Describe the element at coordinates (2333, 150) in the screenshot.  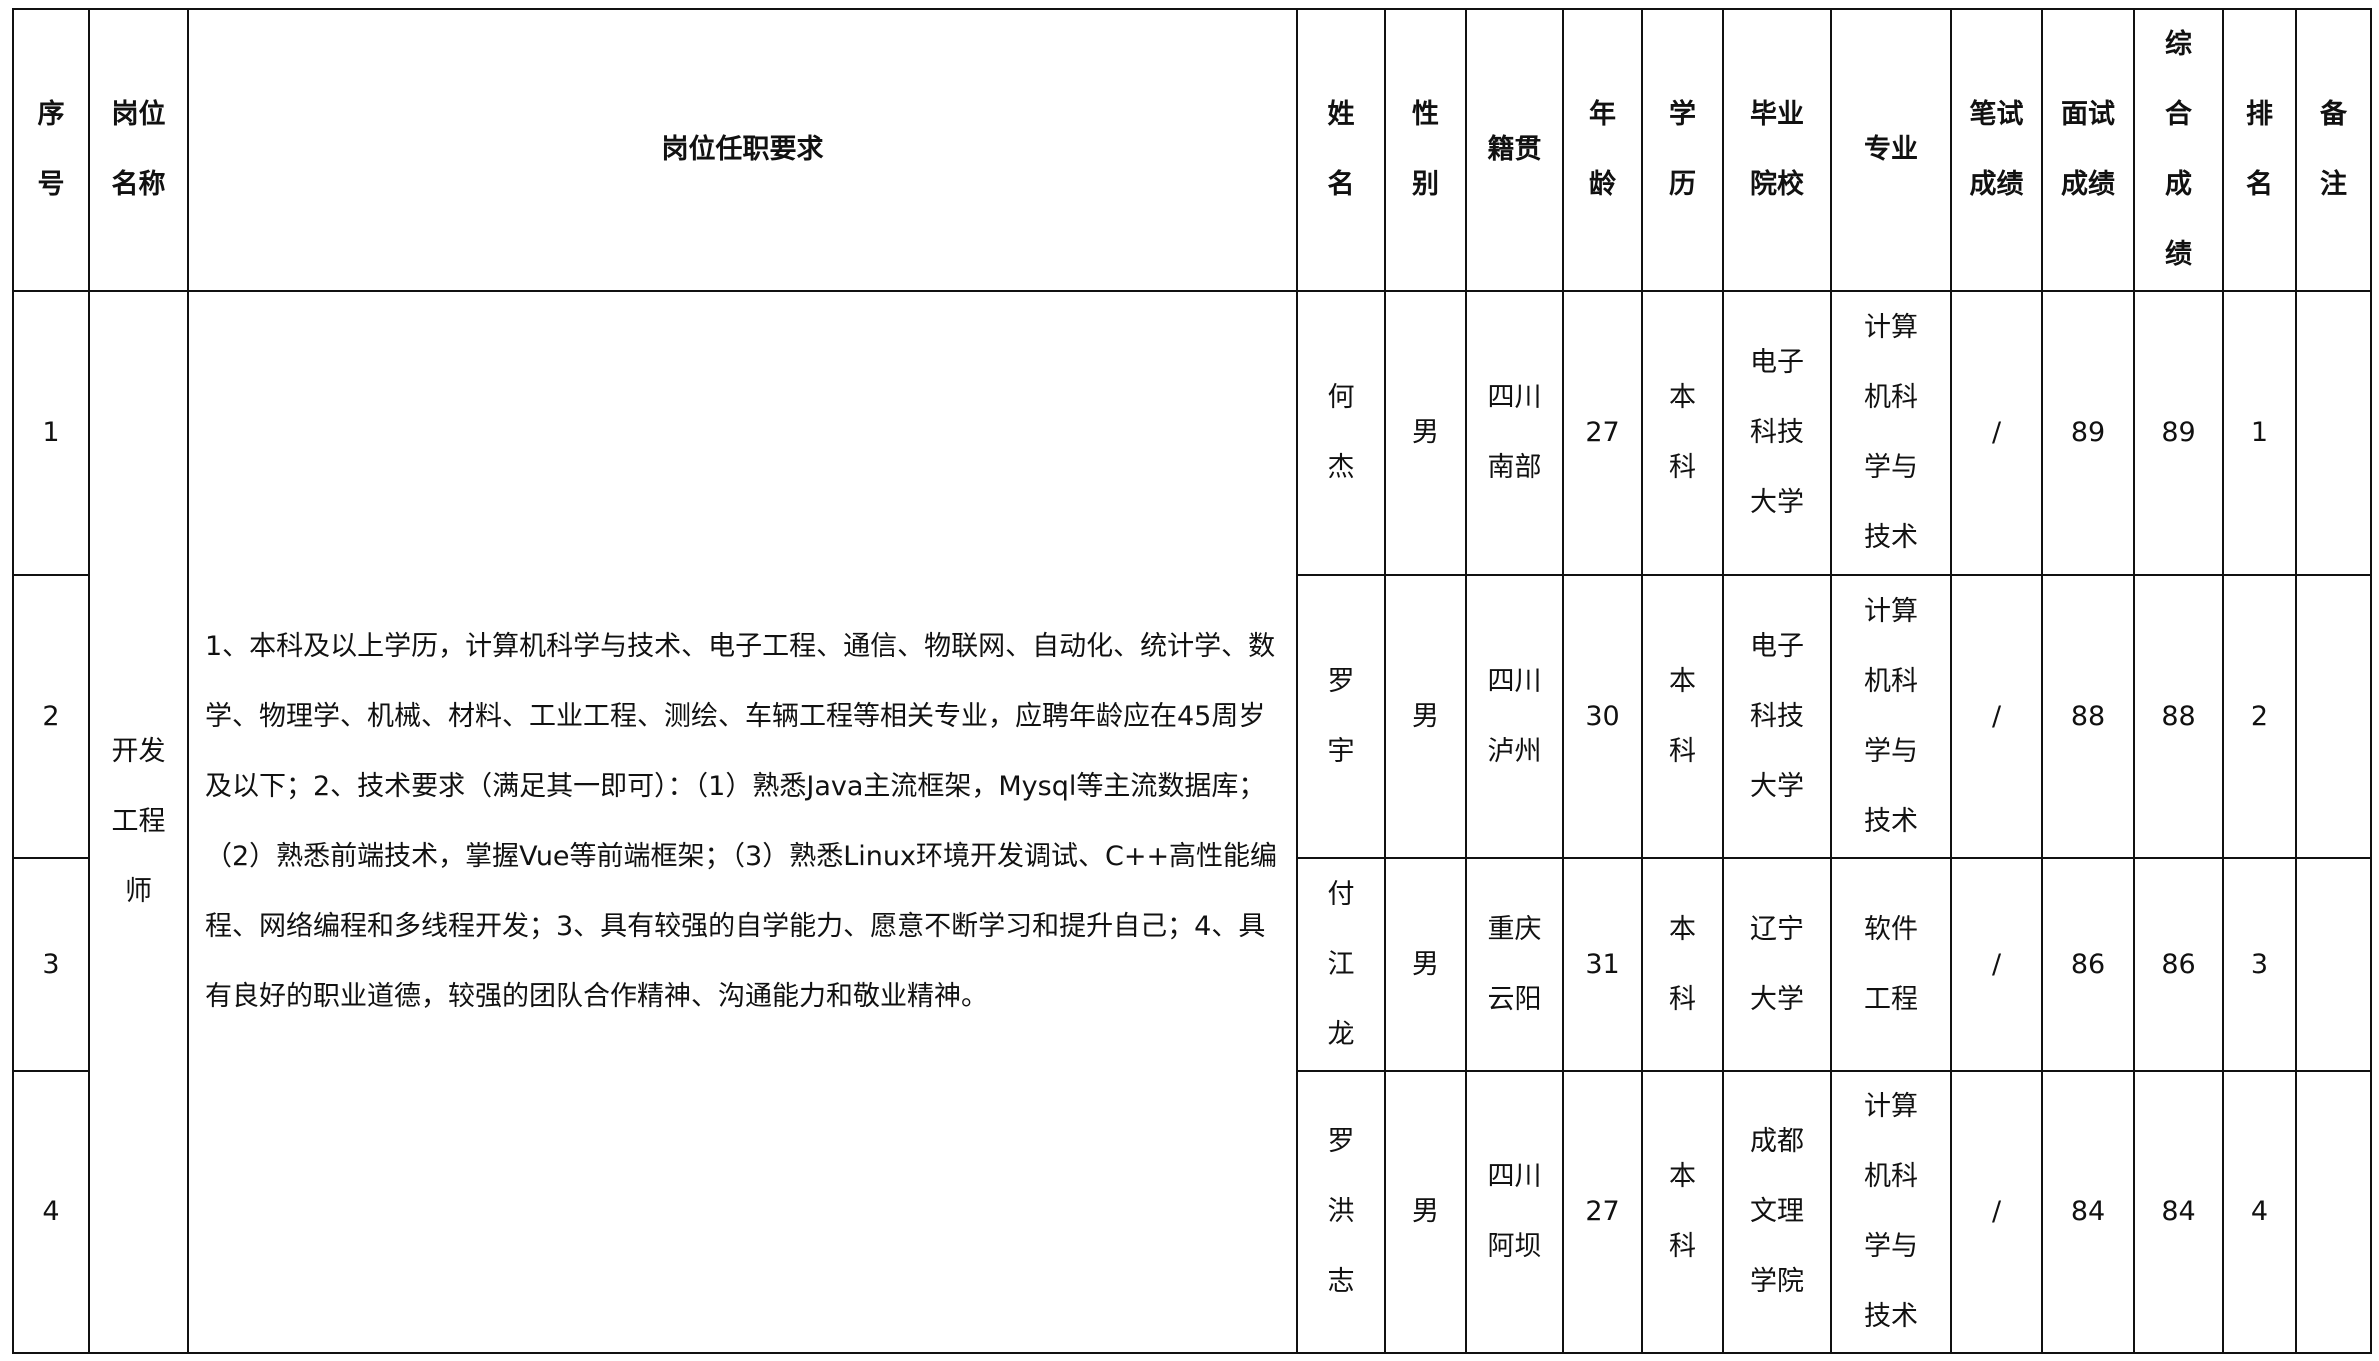
I see `header-remark: 备注` at that location.